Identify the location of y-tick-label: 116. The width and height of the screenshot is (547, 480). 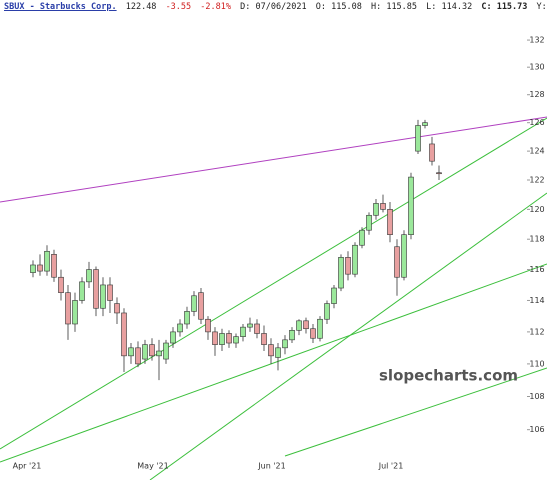
(536, 269).